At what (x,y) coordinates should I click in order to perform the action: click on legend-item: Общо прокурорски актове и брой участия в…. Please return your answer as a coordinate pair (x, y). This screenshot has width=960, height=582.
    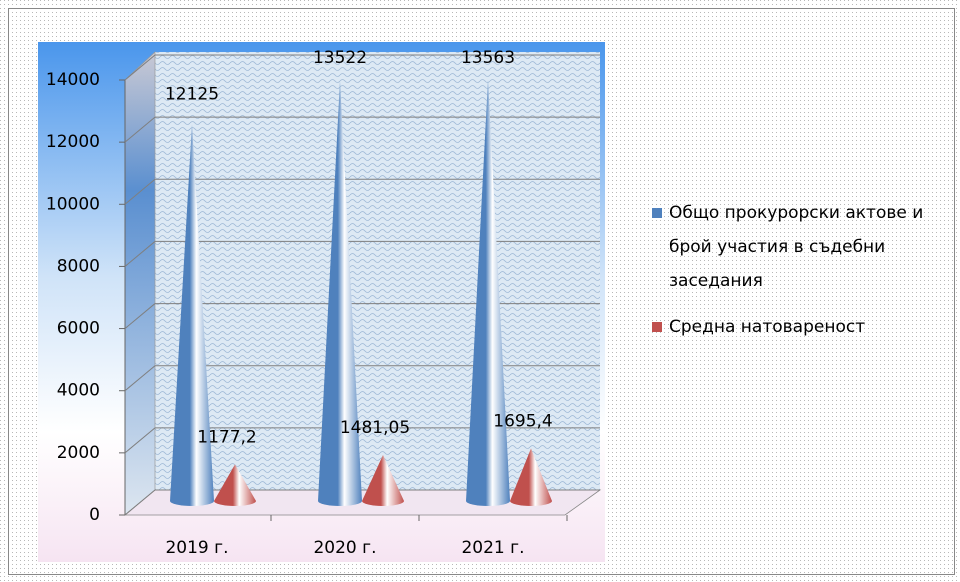
    Looking at the image, I should click on (805, 247).